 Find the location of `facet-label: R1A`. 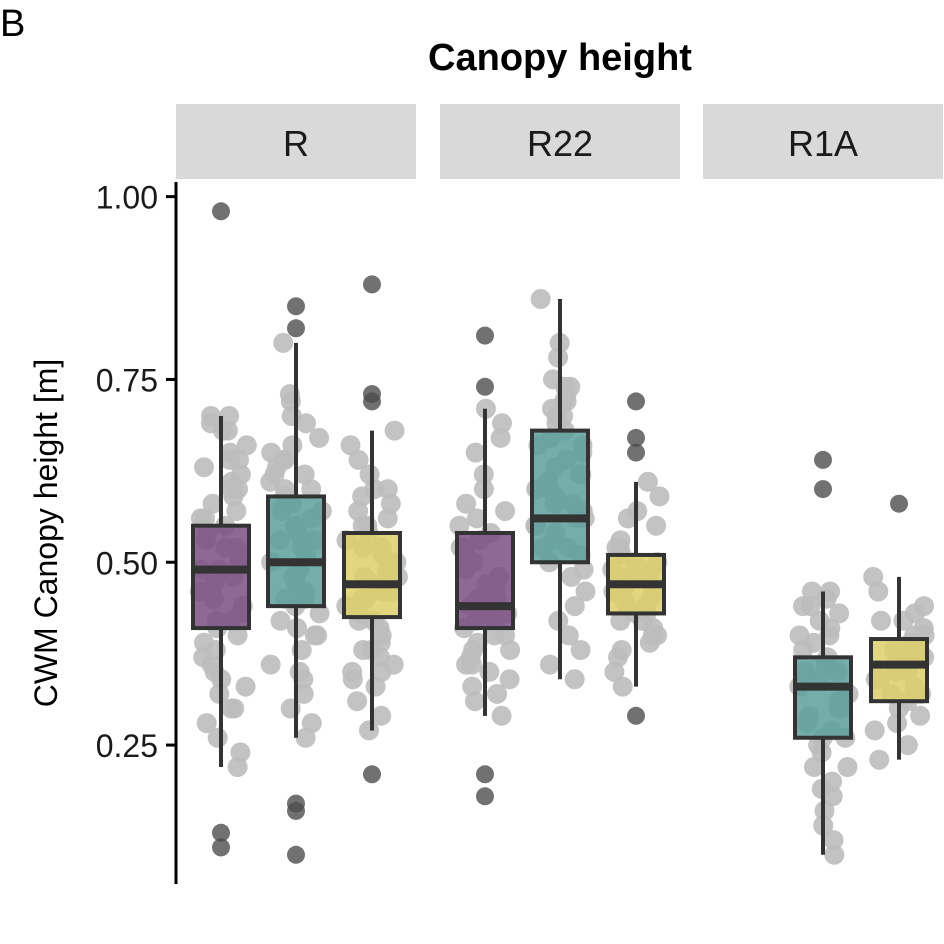

facet-label: R1A is located at coordinates (823, 143).